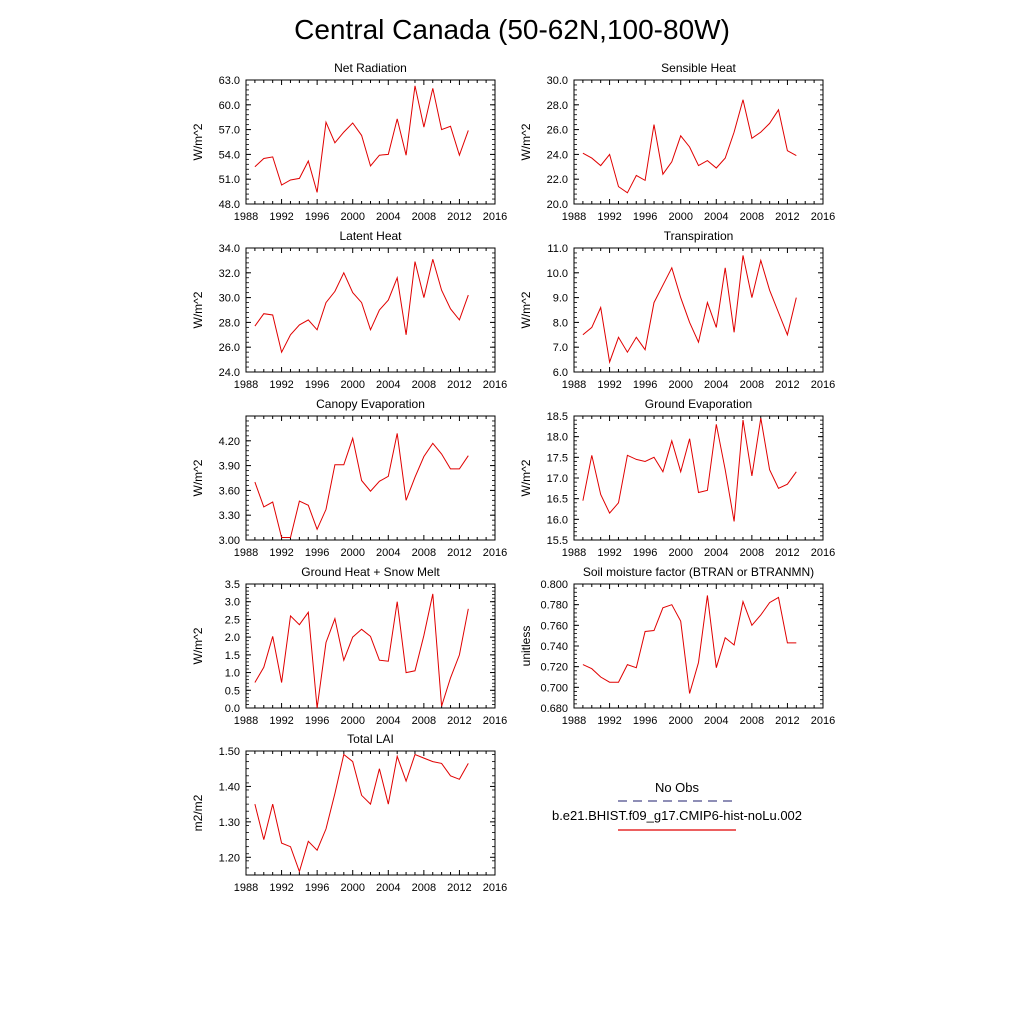 The width and height of the screenshot is (1024, 1024). Describe the element at coordinates (495, 553) in the screenshot. I see `panel-5-xtick-label: 2016` at that location.